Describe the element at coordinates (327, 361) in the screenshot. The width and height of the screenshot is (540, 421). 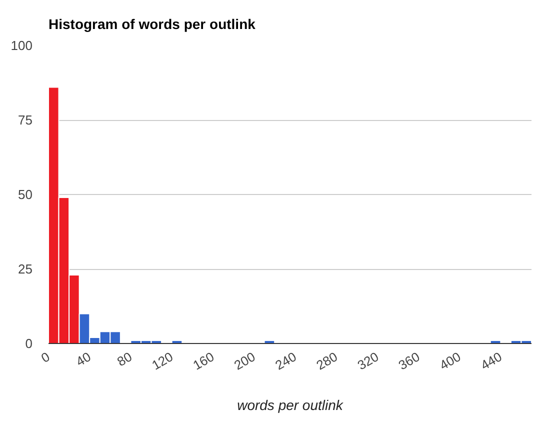
I see `x-tick-label: 280` at that location.